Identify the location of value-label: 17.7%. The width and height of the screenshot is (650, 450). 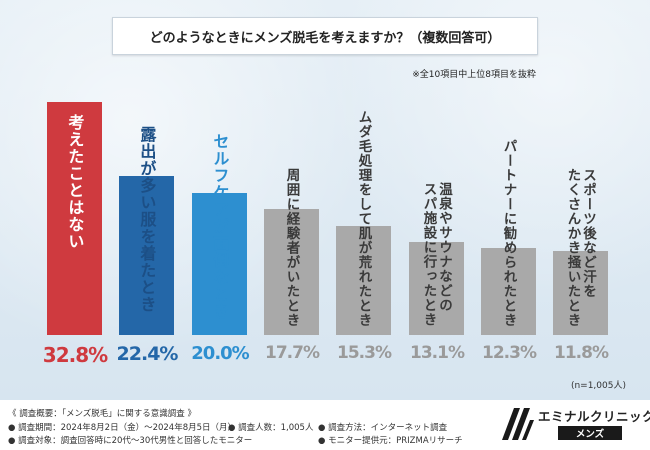
(292, 353).